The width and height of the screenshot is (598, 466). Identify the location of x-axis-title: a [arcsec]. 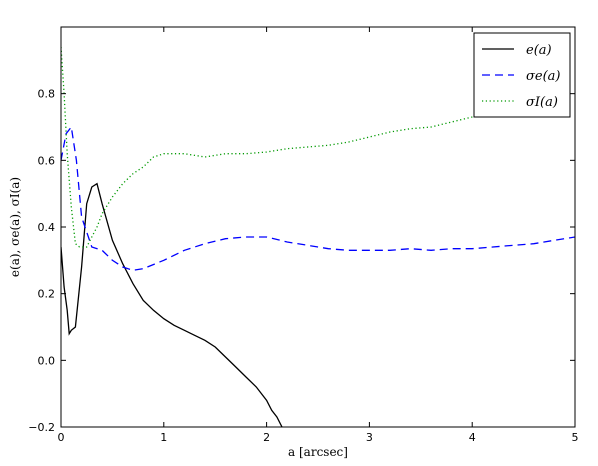
(318, 452).